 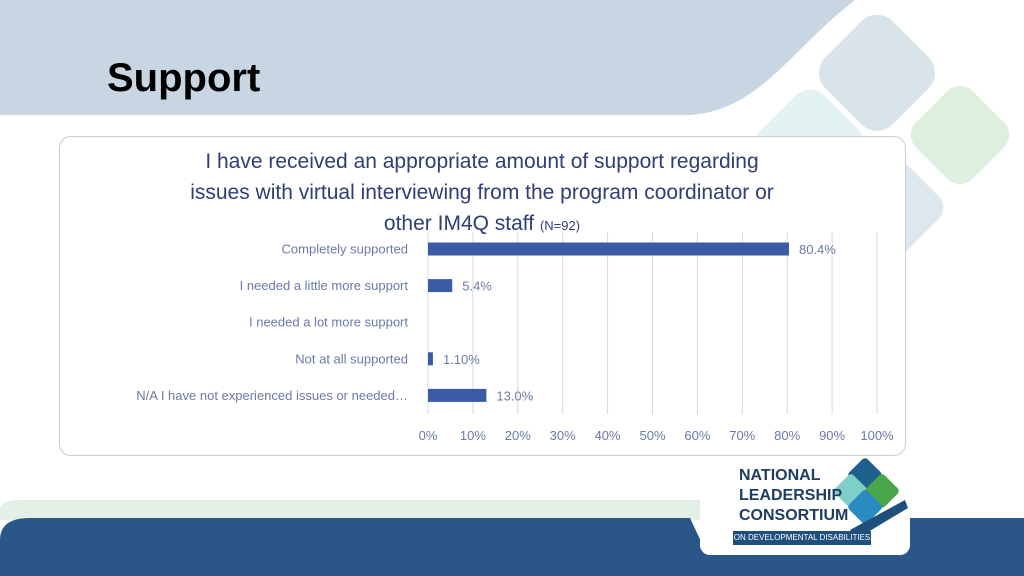 What do you see at coordinates (802, 538) in the screenshot?
I see `logo-tagline: ON DEVELOPMENTAL DISABILITIES` at bounding box center [802, 538].